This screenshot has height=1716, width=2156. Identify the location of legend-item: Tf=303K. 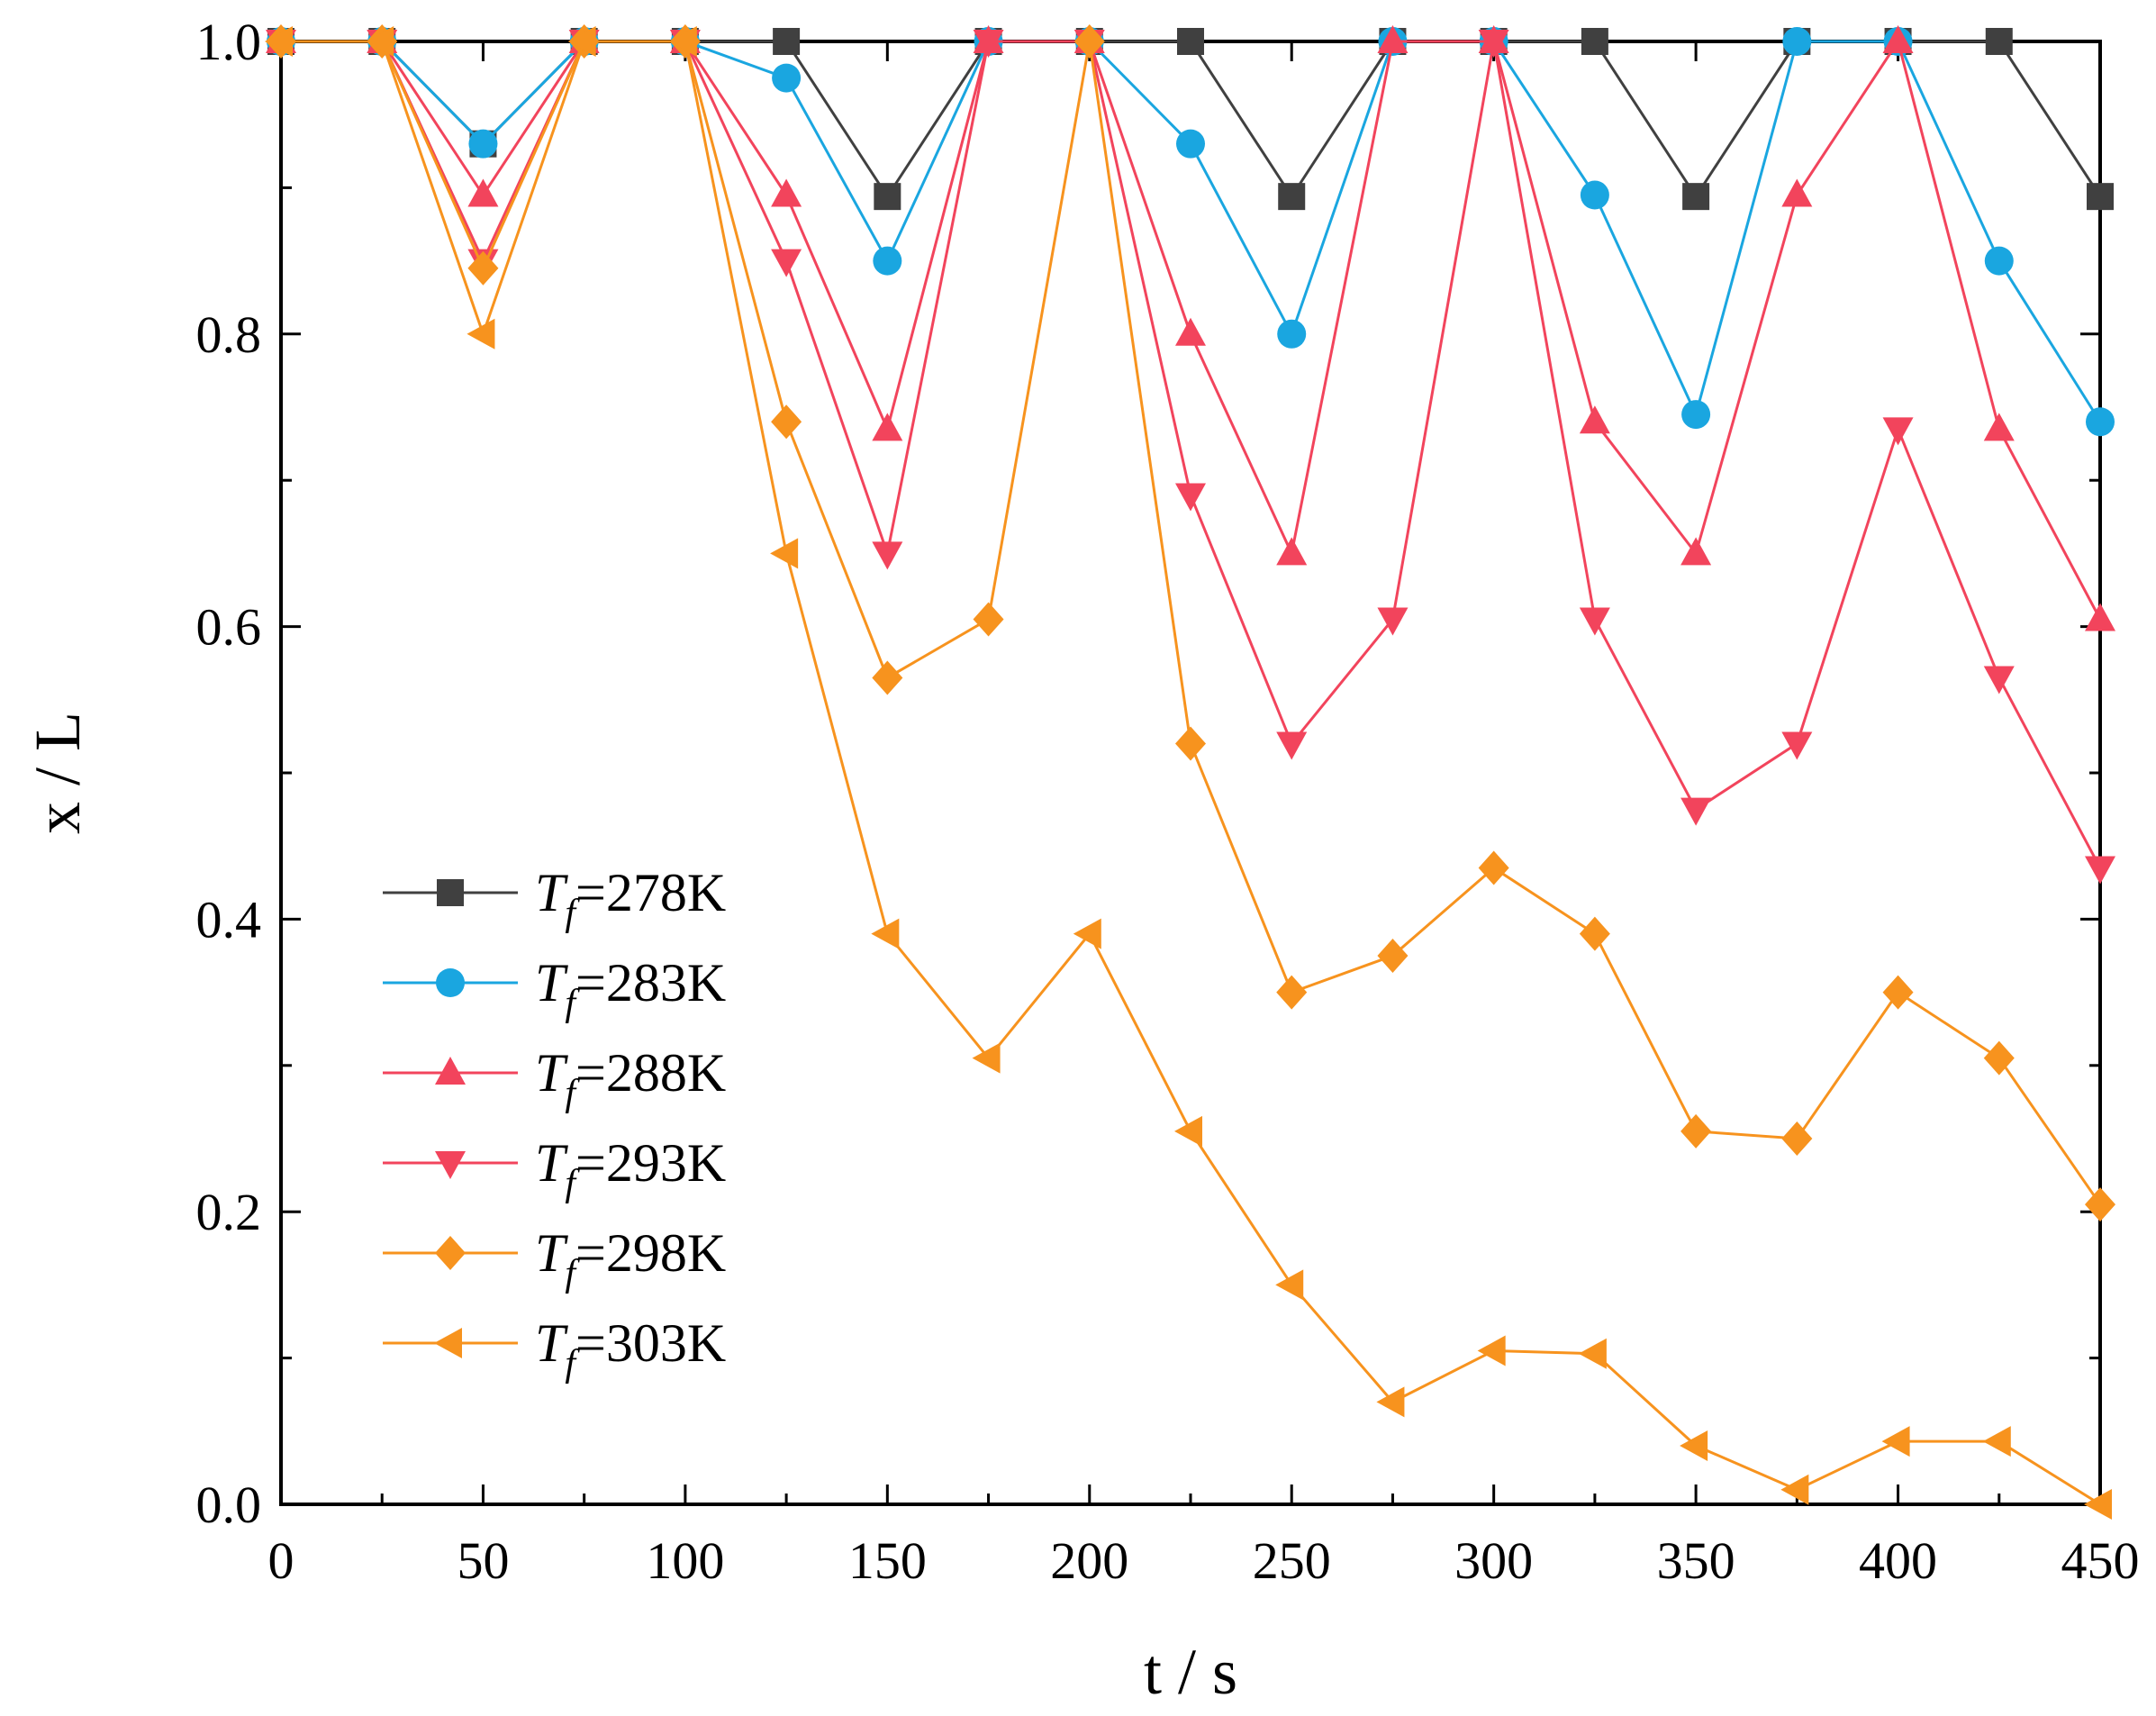
(554, 1349).